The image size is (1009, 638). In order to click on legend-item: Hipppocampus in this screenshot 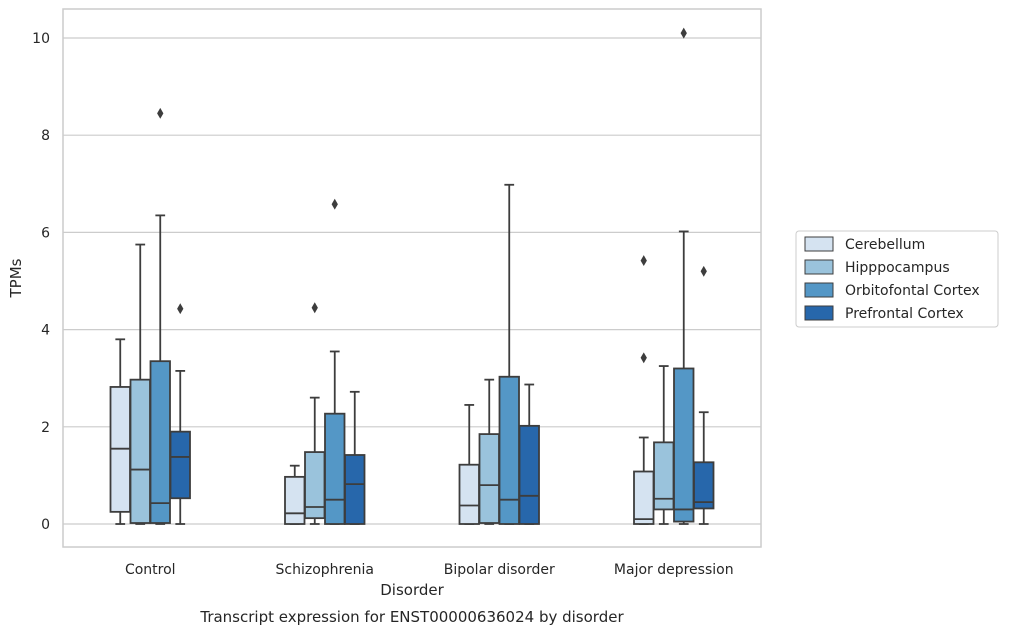, I will do `click(877, 267)`.